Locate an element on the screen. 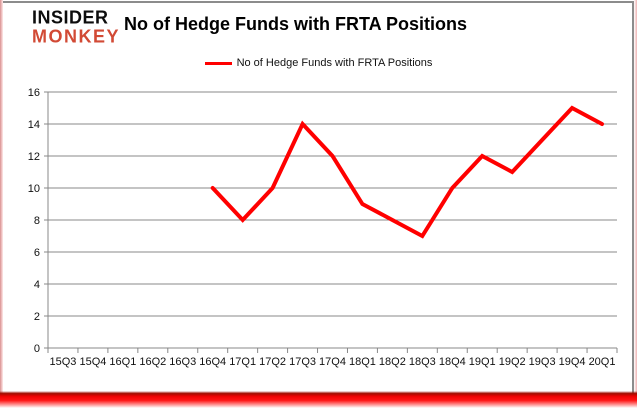  legend: No of Hedge Funds with FRTA Positions is located at coordinates (318, 63).